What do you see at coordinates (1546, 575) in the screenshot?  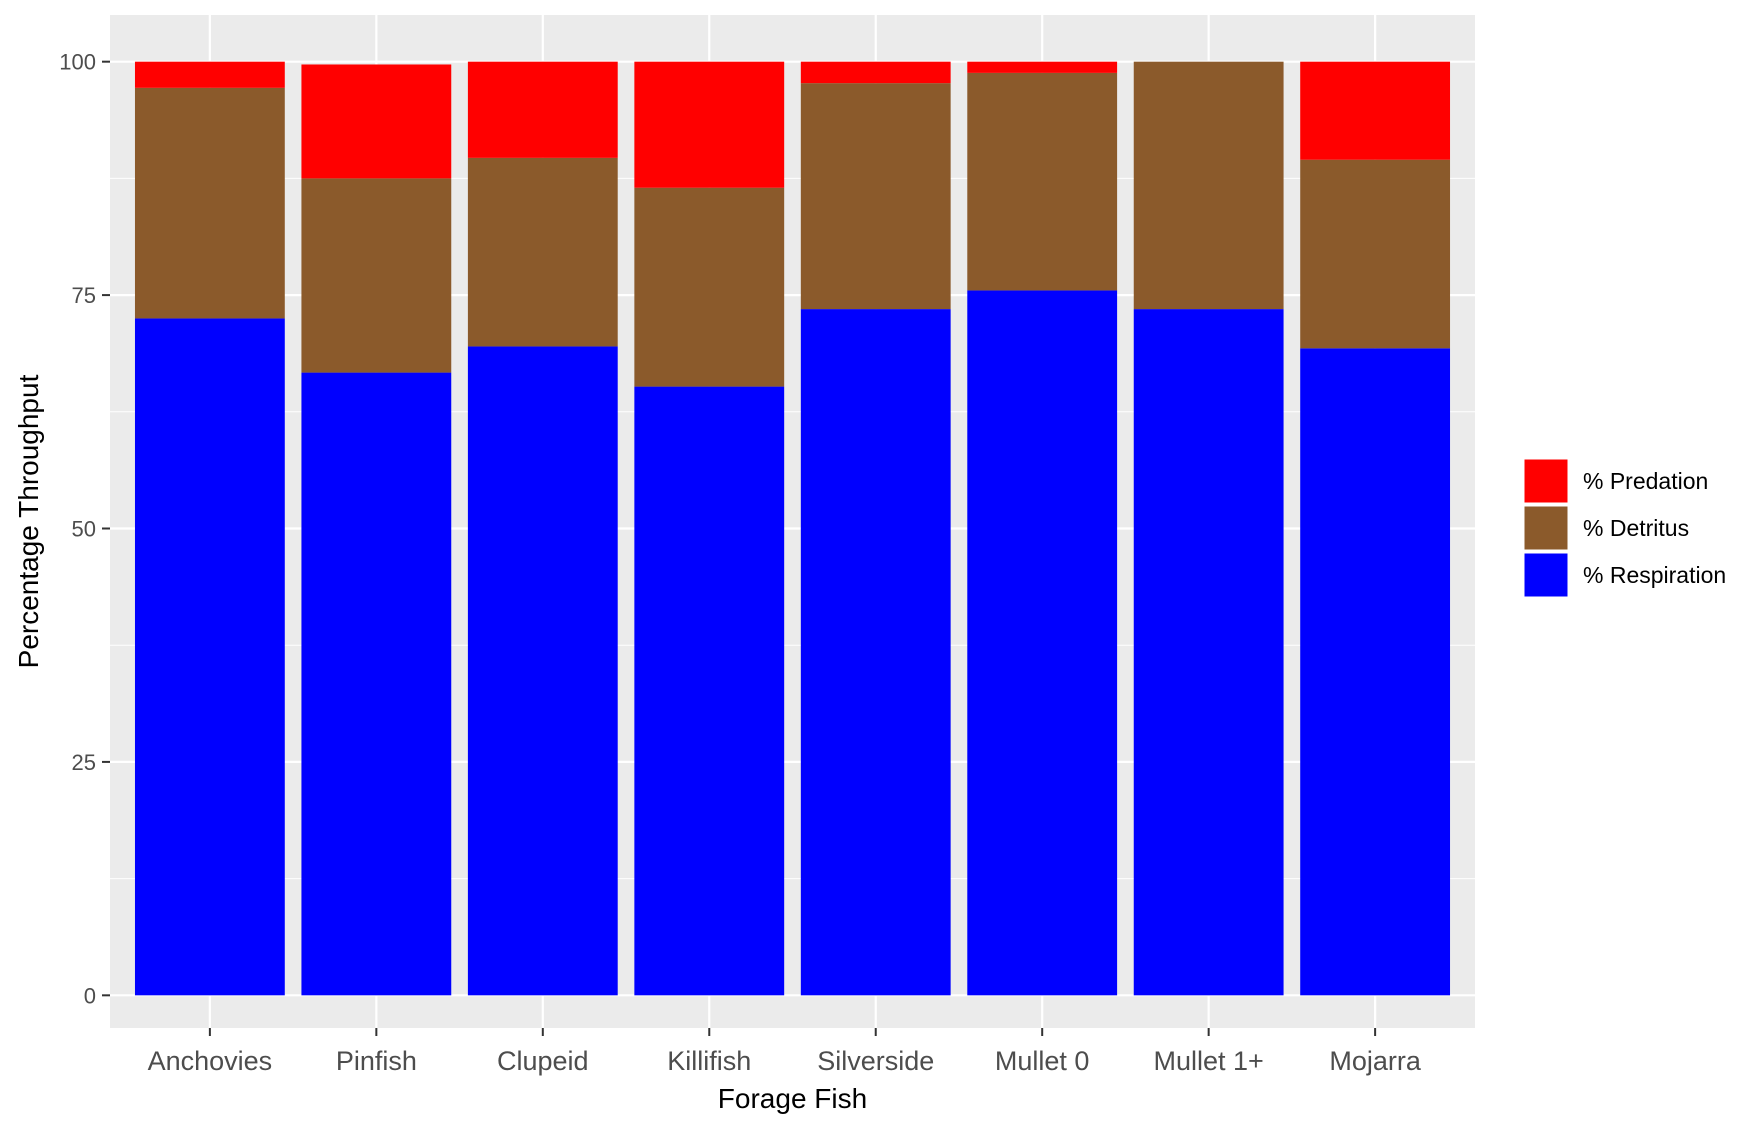 I see `legend-key-respiration` at bounding box center [1546, 575].